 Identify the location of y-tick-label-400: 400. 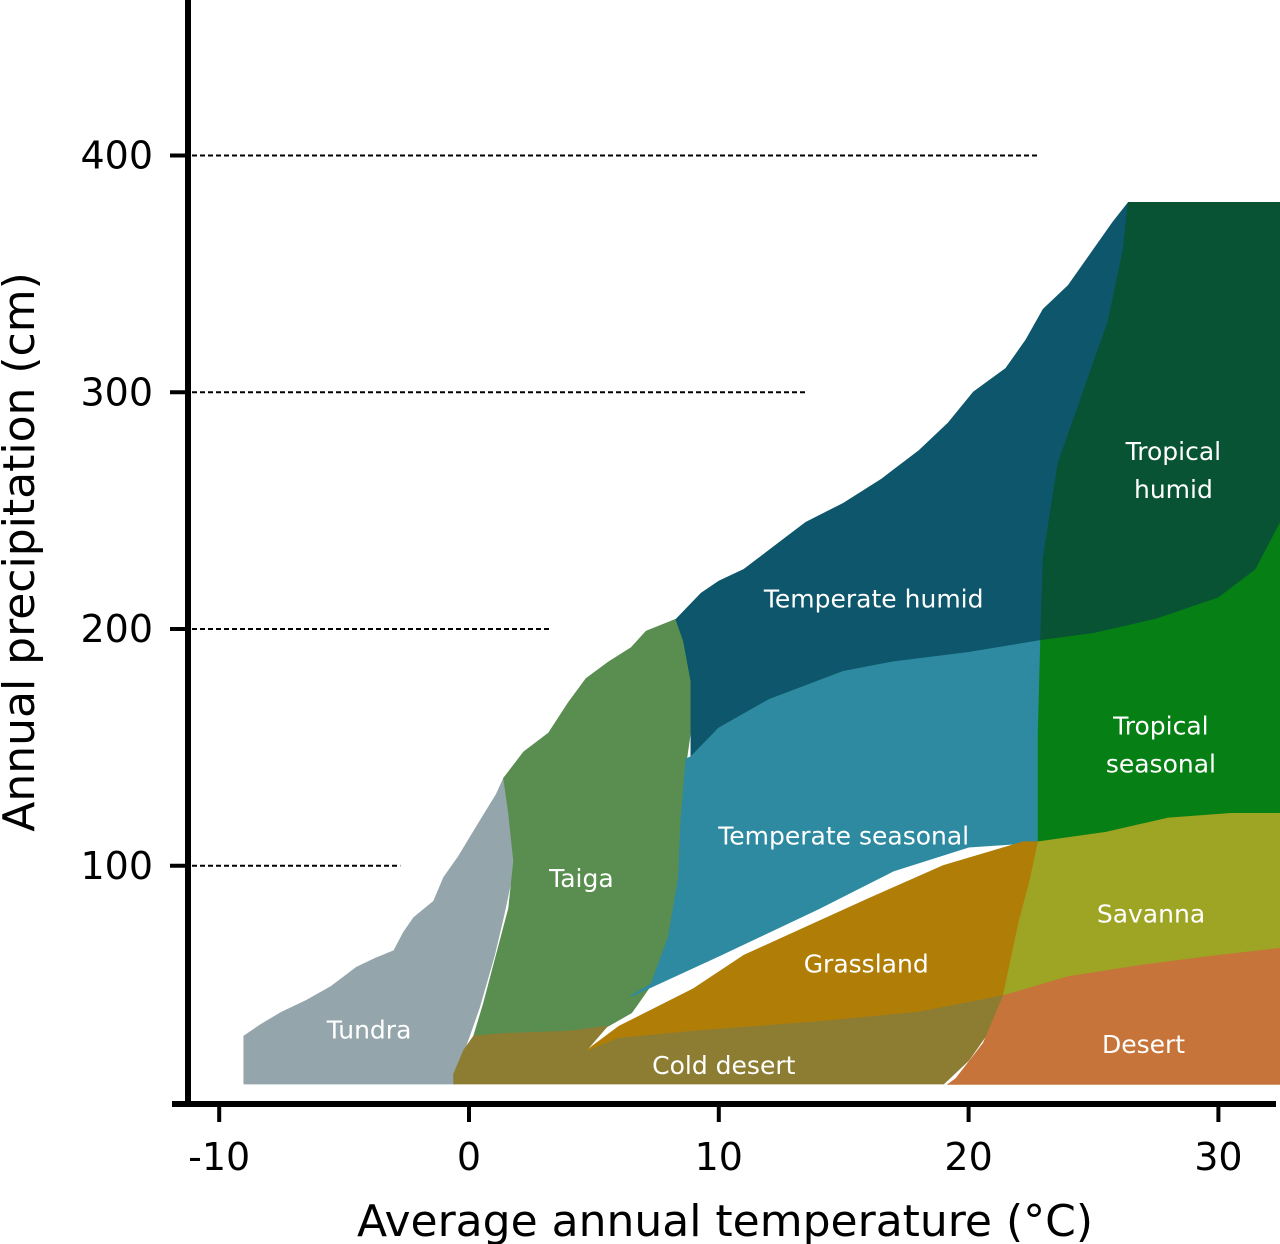
(116, 156).